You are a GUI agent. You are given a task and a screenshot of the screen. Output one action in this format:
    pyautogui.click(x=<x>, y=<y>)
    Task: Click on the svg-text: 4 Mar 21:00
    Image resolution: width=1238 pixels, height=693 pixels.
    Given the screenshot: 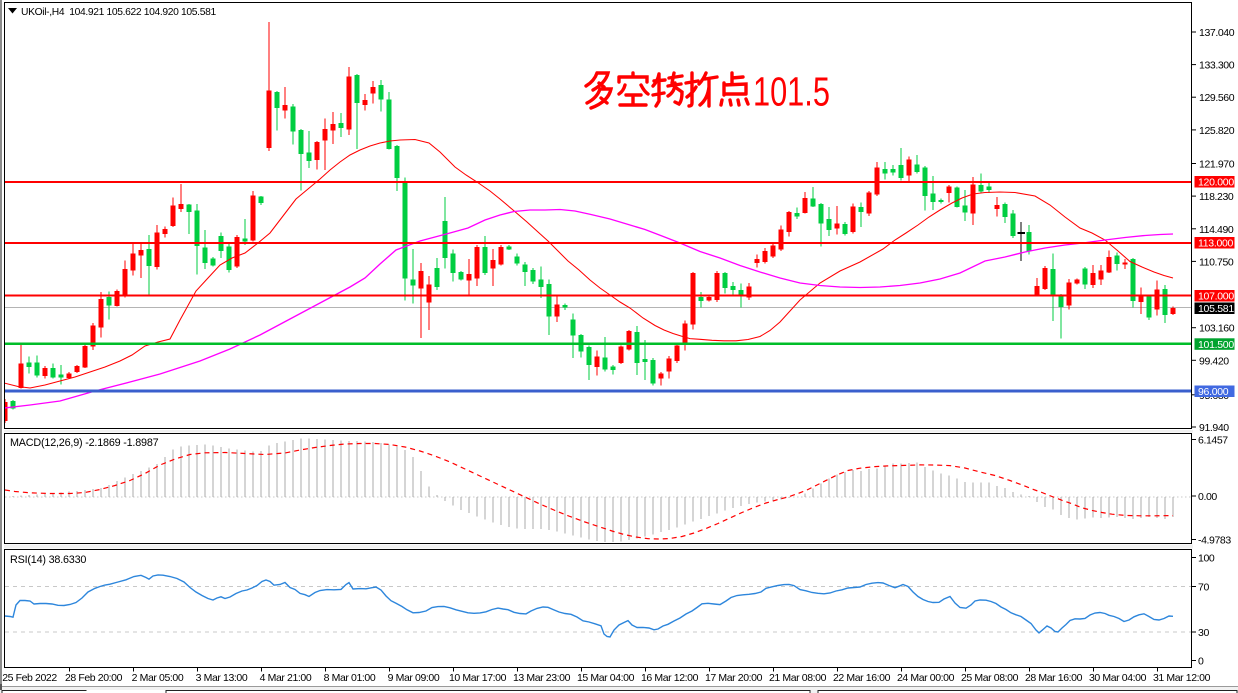 What is the action you would take?
    pyautogui.click(x=286, y=678)
    